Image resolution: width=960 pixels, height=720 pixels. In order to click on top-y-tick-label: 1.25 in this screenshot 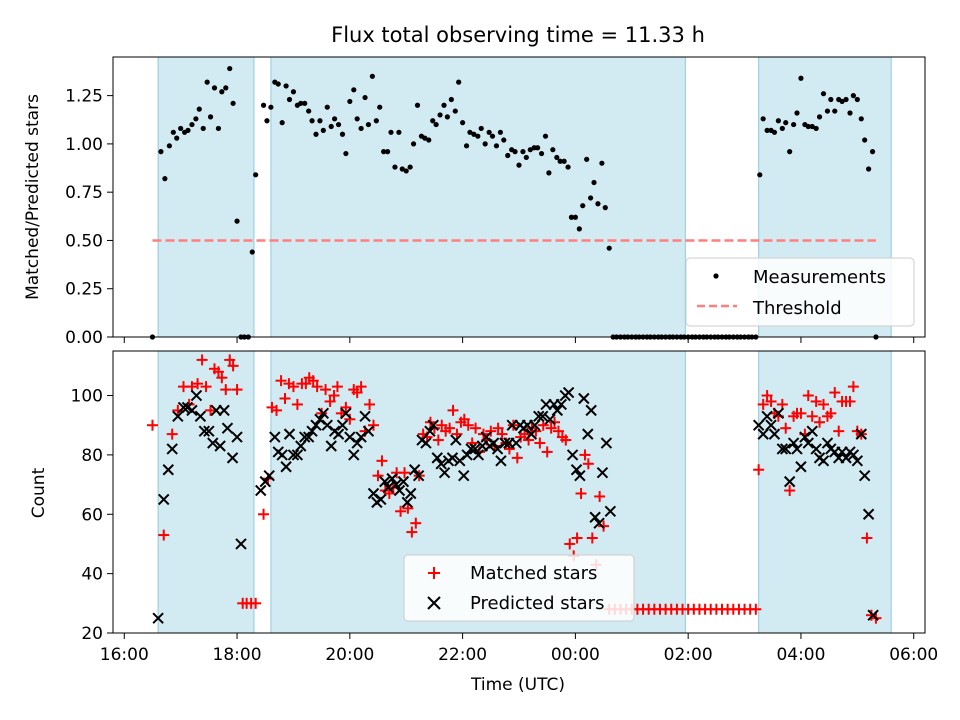, I will do `click(84, 97)`.